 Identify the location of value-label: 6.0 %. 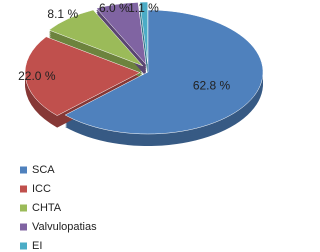
(114, 8).